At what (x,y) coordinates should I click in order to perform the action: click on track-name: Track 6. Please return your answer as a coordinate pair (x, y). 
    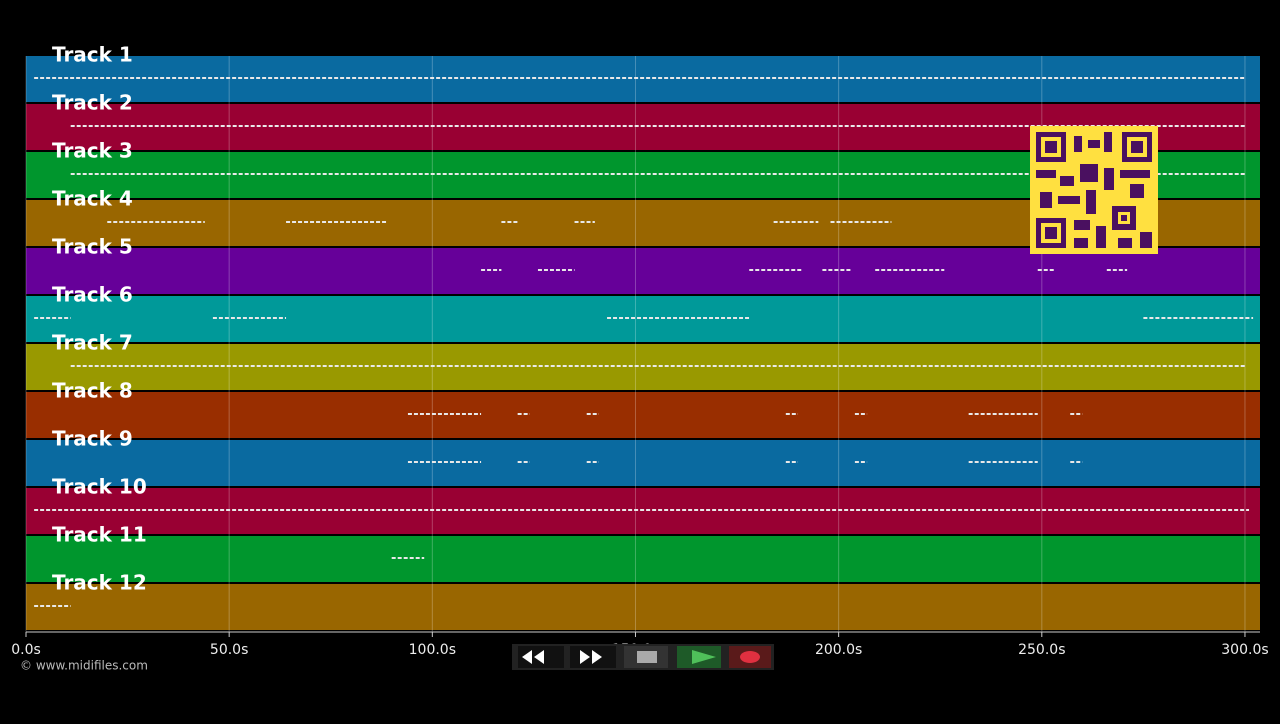
    Looking at the image, I should click on (92, 295).